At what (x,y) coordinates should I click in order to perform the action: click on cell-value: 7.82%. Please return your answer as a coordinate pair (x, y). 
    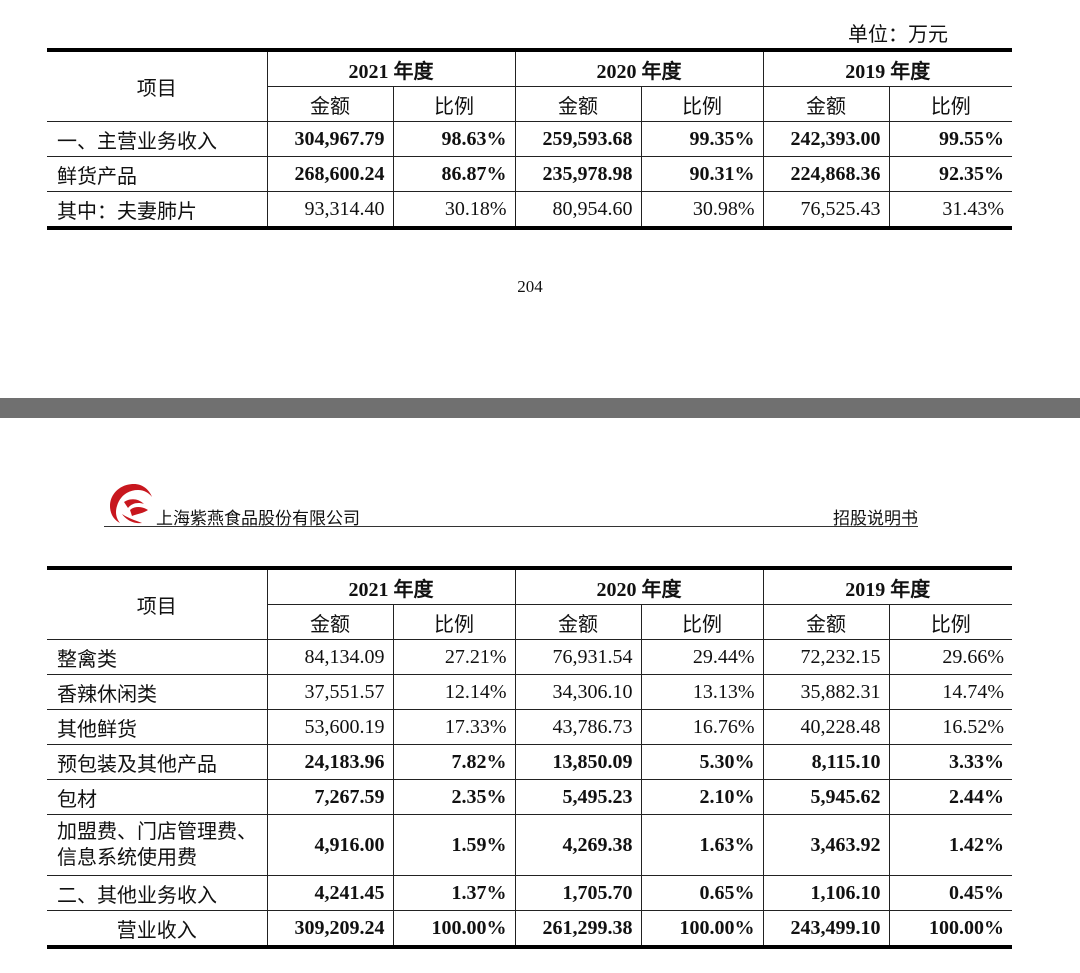
    Looking at the image, I should click on (454, 762).